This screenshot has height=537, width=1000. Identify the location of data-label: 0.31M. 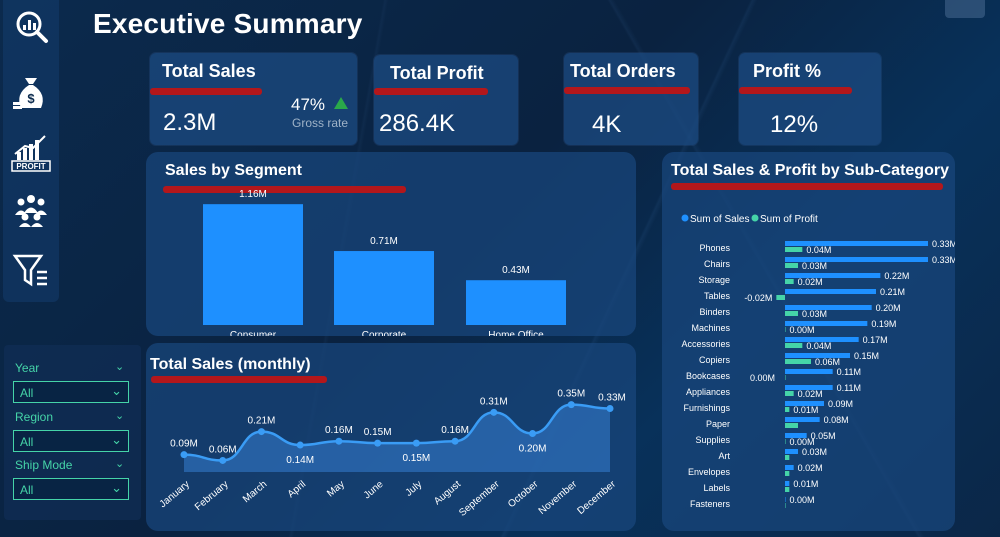
(494, 401).